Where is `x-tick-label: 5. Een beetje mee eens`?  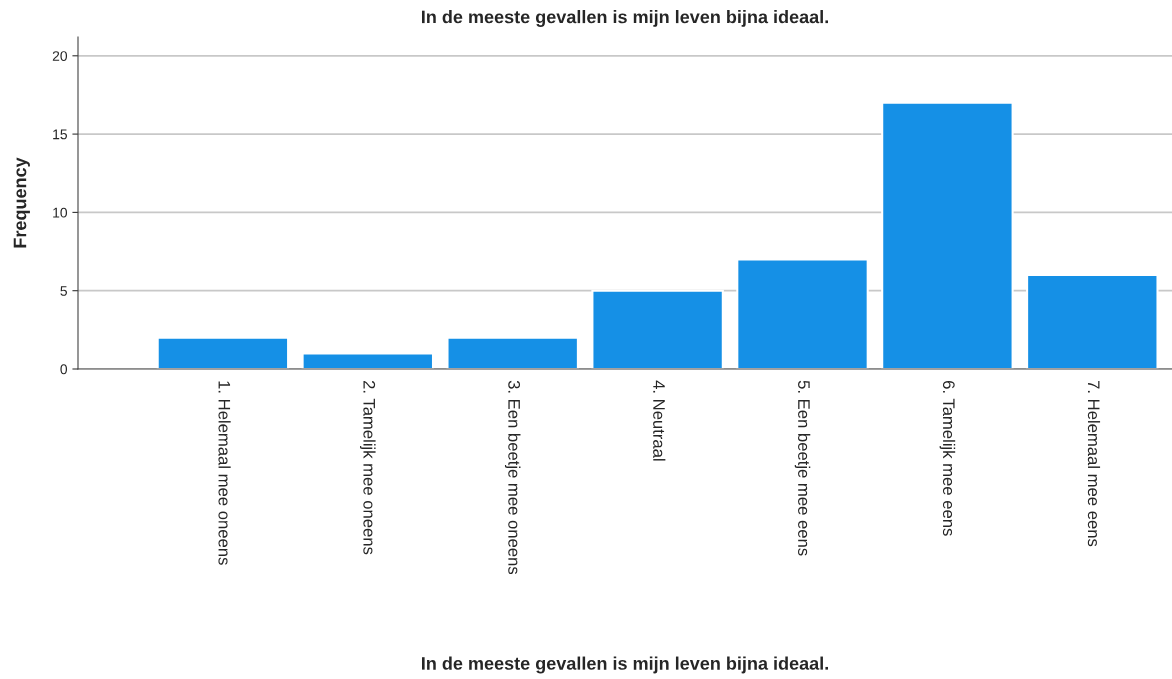 x-tick-label: 5. Een beetje mee eens is located at coordinates (802, 468).